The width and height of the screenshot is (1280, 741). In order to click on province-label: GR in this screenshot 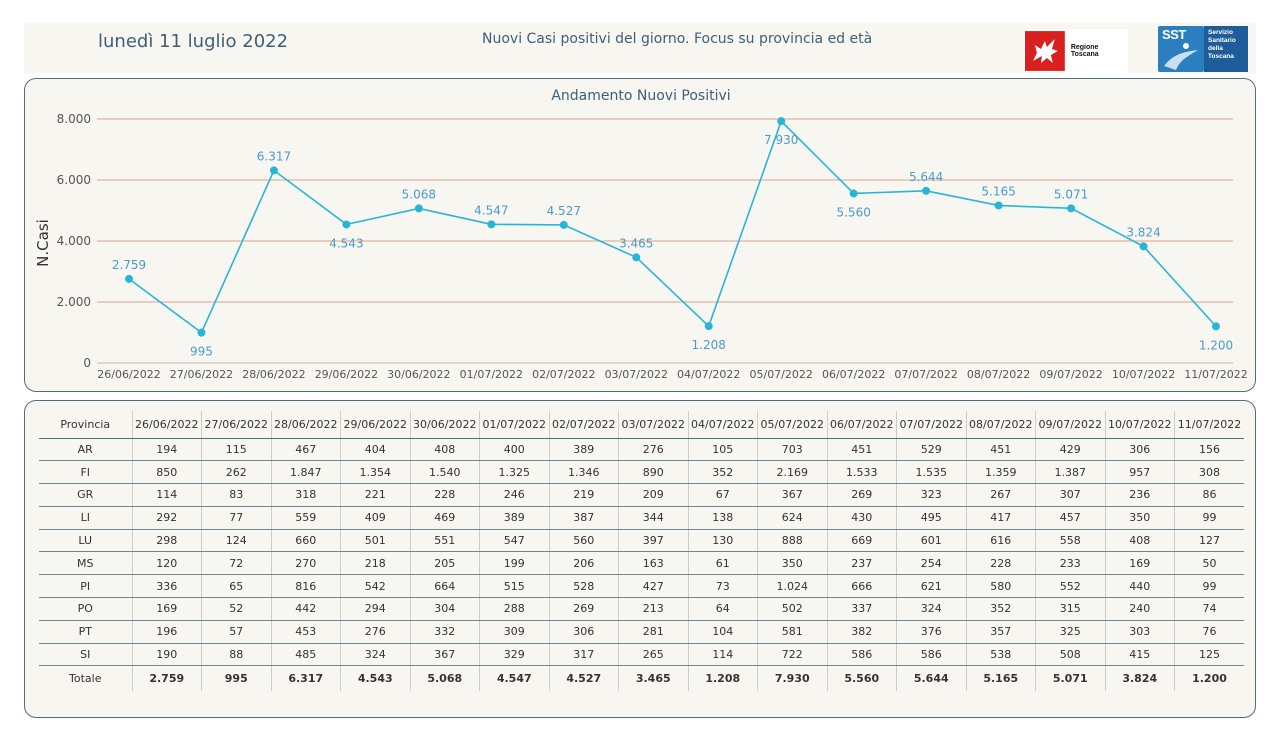, I will do `click(85, 495)`.